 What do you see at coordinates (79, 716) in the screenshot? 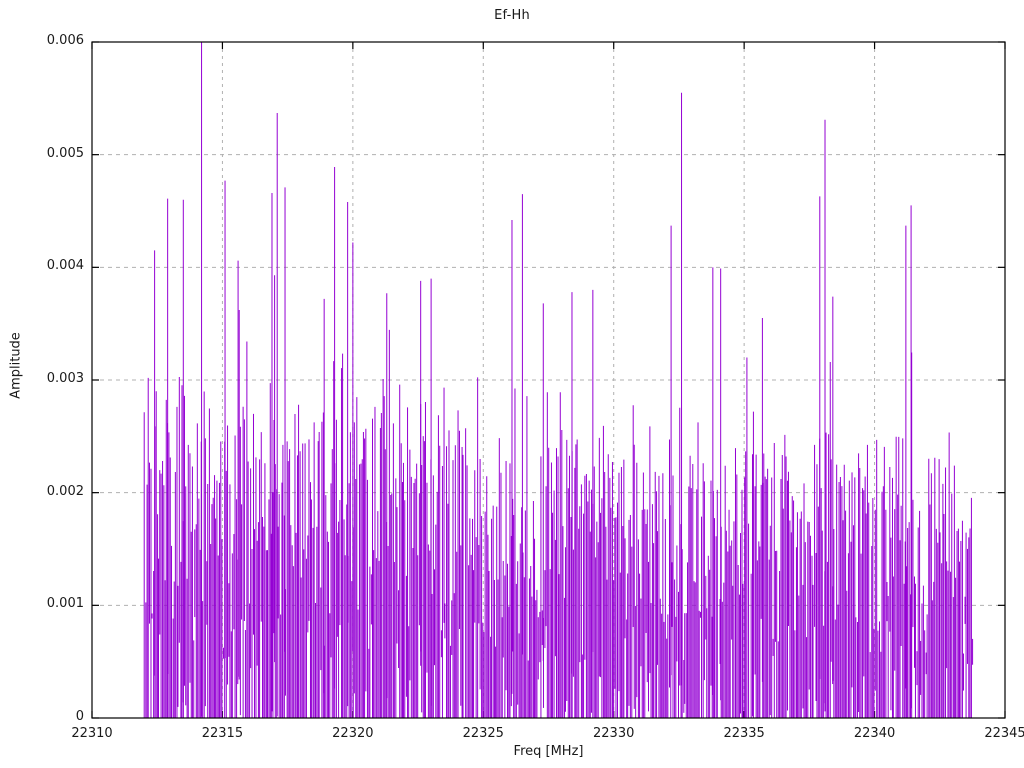
I see `y-tick-label: 0` at bounding box center [79, 716].